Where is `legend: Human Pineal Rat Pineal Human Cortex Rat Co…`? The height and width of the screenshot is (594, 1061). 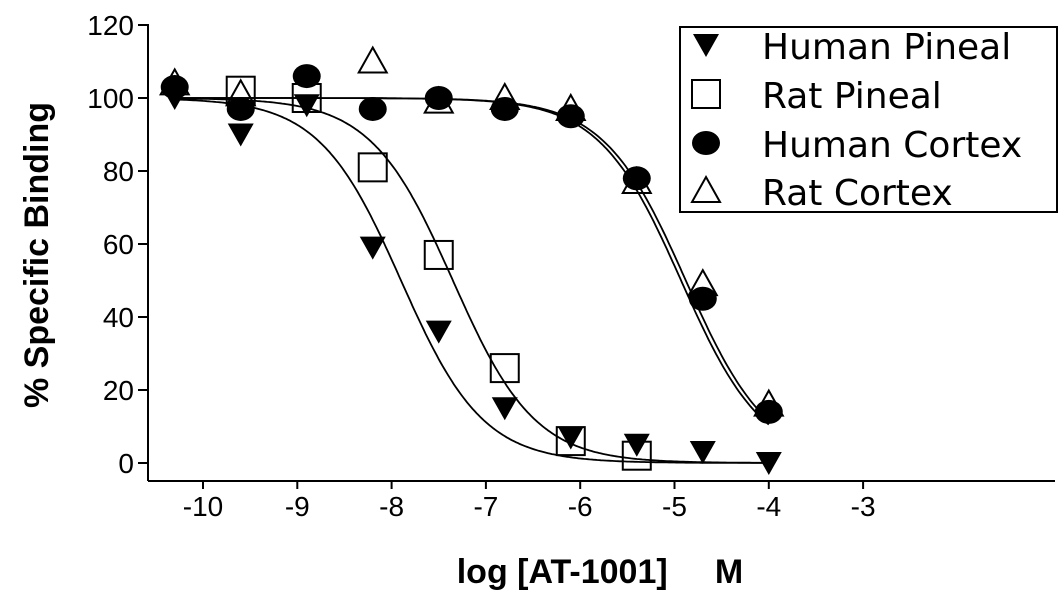 legend: Human Pineal Rat Pineal Human Cortex Rat Co… is located at coordinates (868, 120).